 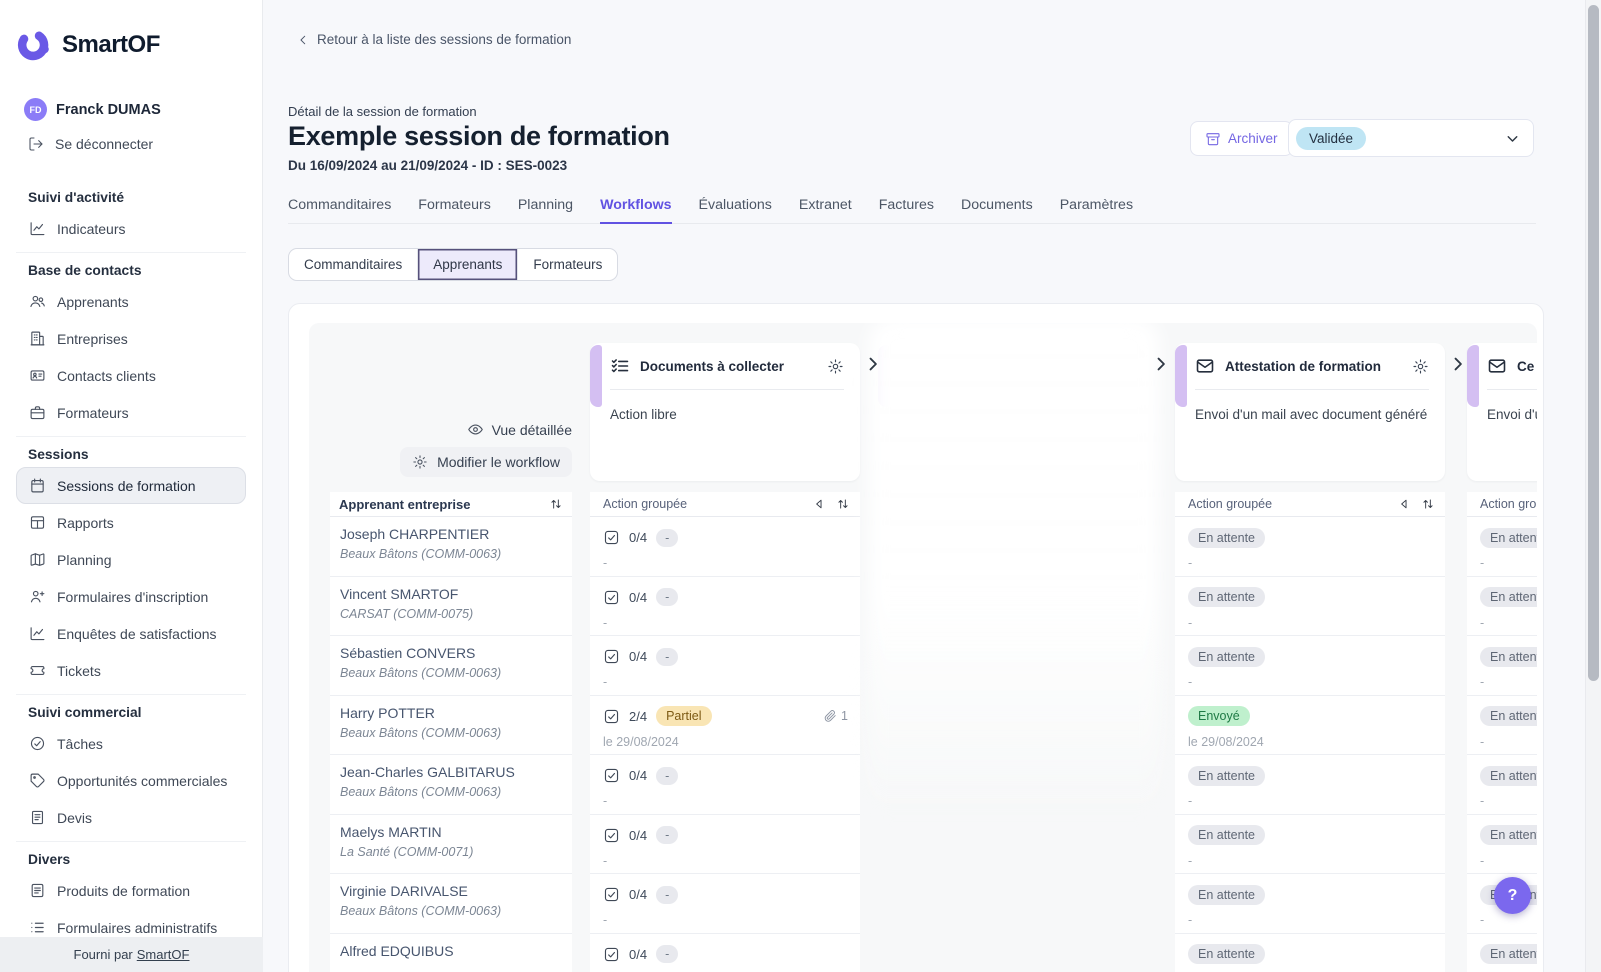 I want to click on learner-name: Sébastien CONVERS, so click(x=408, y=653).